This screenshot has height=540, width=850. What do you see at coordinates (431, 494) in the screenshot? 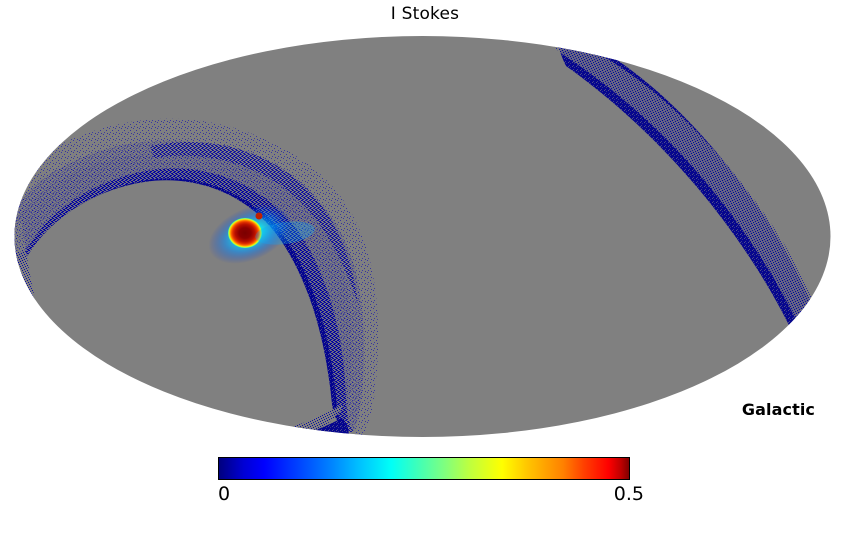
I see `colorbar-tick-labels: 0 0.5` at bounding box center [431, 494].